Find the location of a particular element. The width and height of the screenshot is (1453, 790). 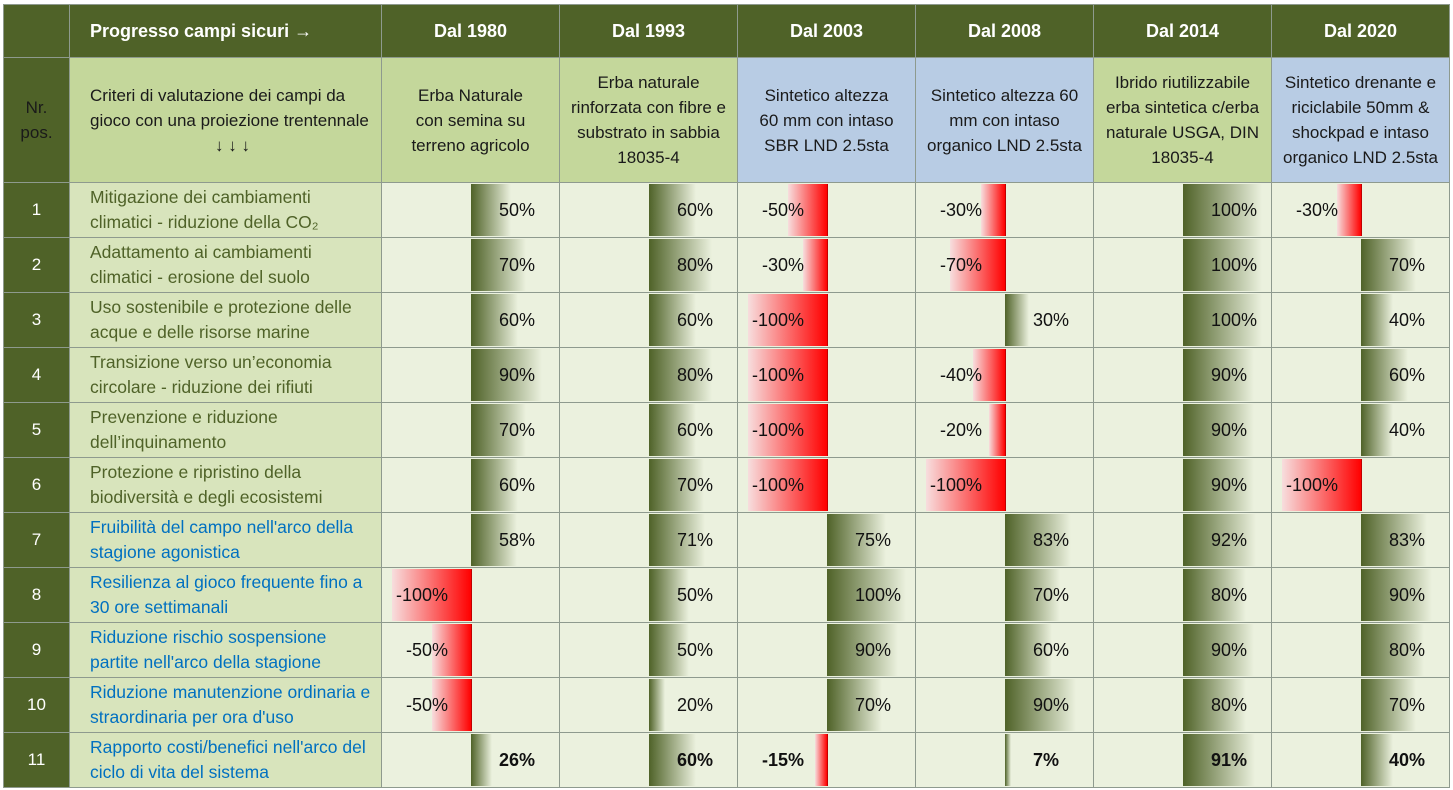

value-cell: 75% is located at coordinates (826, 540).